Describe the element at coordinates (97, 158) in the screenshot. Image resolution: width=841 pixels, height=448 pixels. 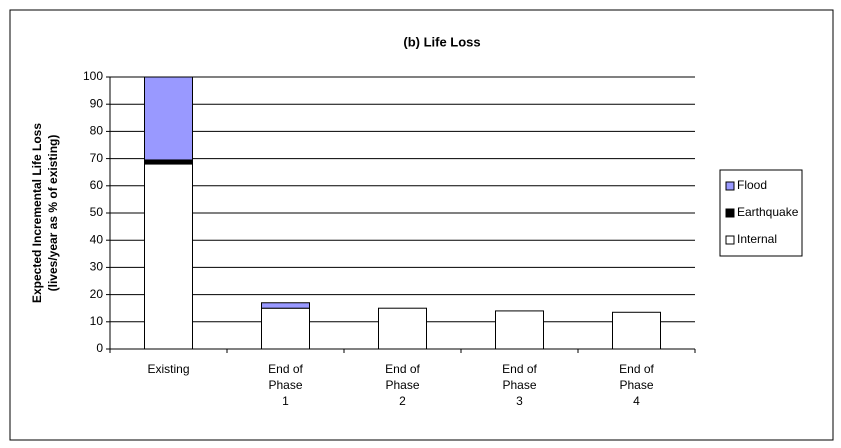
I see `y-tick-label: 70` at that location.